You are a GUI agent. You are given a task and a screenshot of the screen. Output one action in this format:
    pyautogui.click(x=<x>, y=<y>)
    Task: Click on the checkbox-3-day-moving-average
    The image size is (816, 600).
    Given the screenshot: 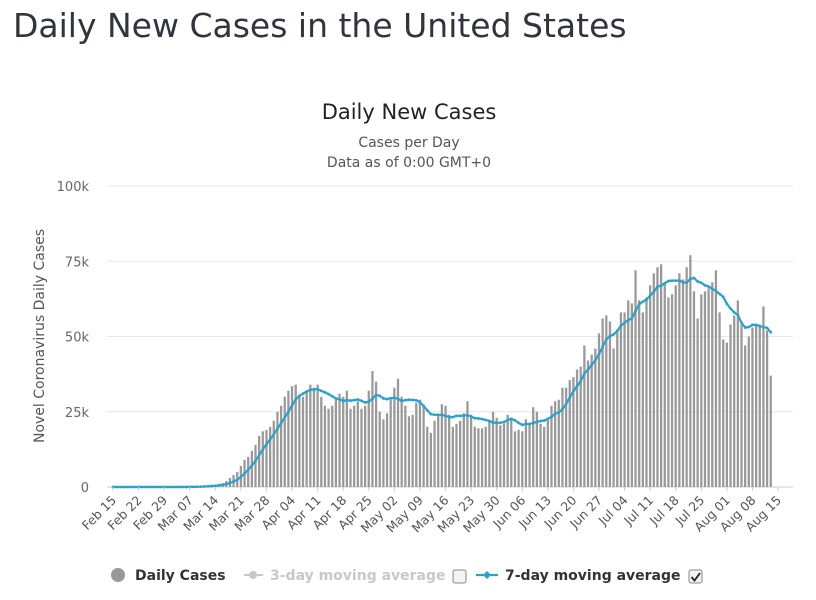 What is the action you would take?
    pyautogui.click(x=459, y=576)
    